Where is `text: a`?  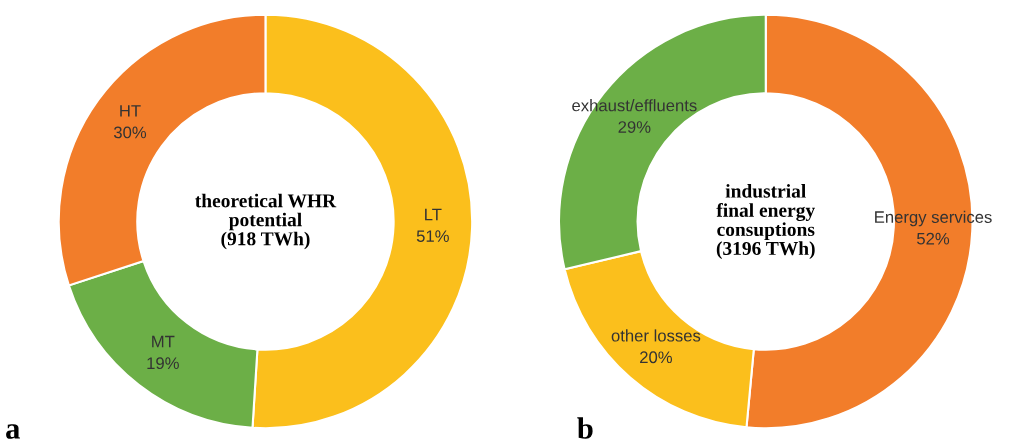 text: a is located at coordinates (13, 431).